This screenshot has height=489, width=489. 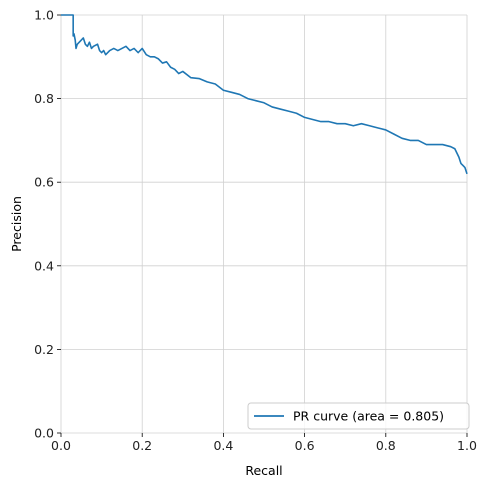 What do you see at coordinates (44, 265) in the screenshot?
I see `y-tick-label: 0.4` at bounding box center [44, 265].